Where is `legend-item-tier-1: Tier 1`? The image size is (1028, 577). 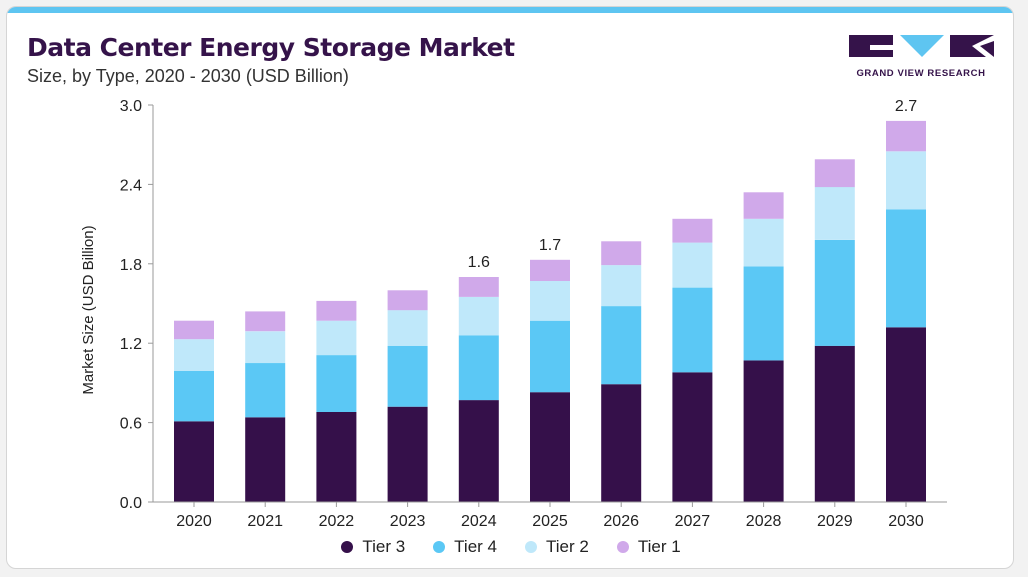 legend-item-tier-1: Tier 1 is located at coordinates (648, 547).